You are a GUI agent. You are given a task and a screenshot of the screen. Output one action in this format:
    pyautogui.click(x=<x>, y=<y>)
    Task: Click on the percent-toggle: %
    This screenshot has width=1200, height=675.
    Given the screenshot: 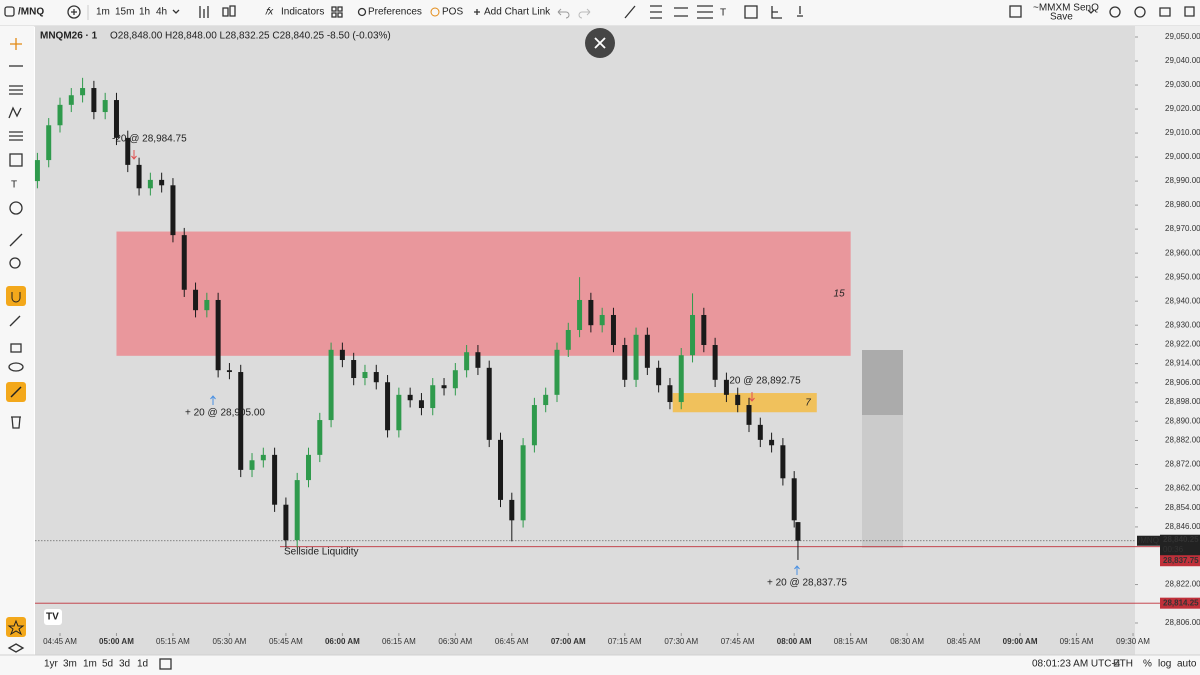 What is the action you would take?
    pyautogui.click(x=1147, y=664)
    